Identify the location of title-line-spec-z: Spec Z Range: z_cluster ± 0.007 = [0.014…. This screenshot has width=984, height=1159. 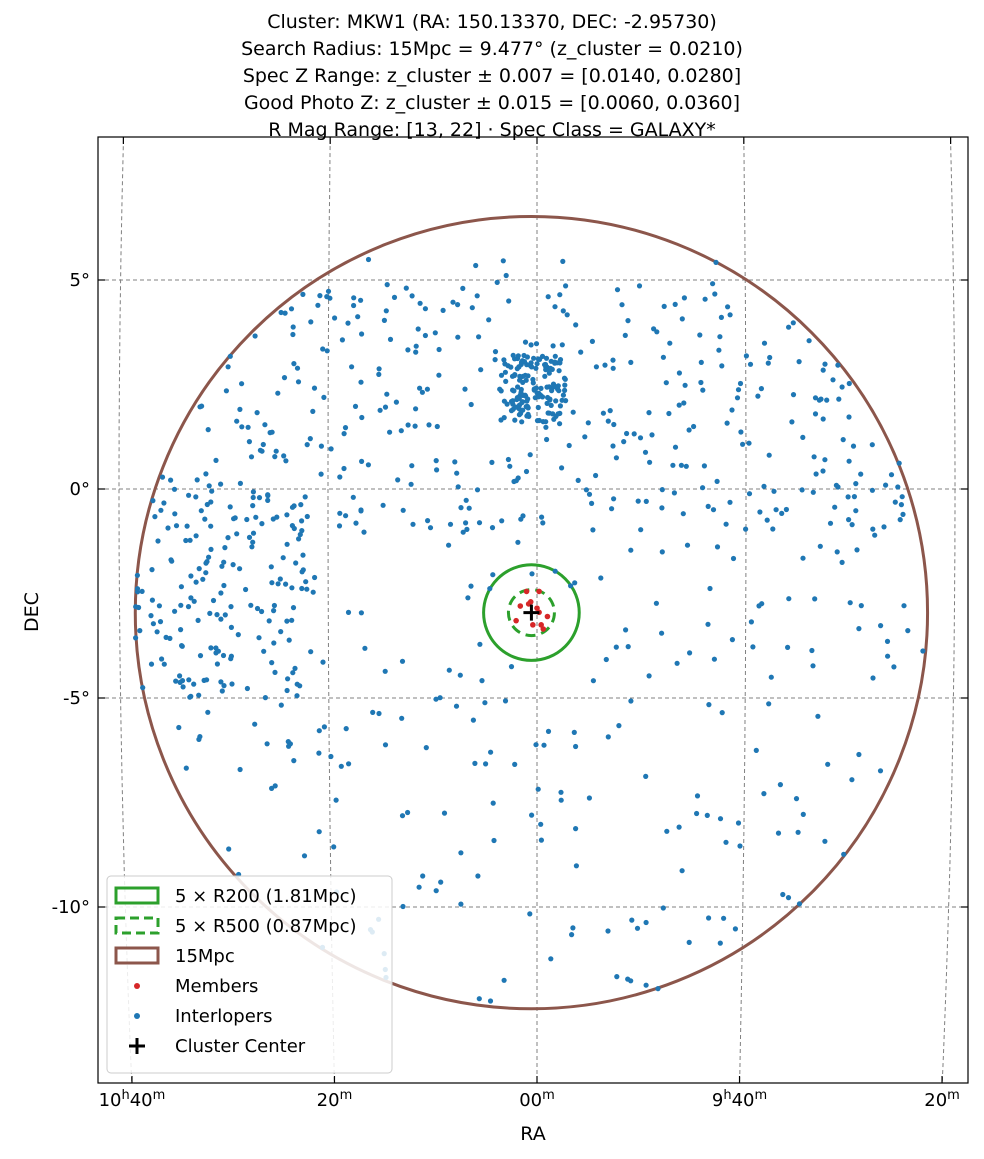
(492, 76).